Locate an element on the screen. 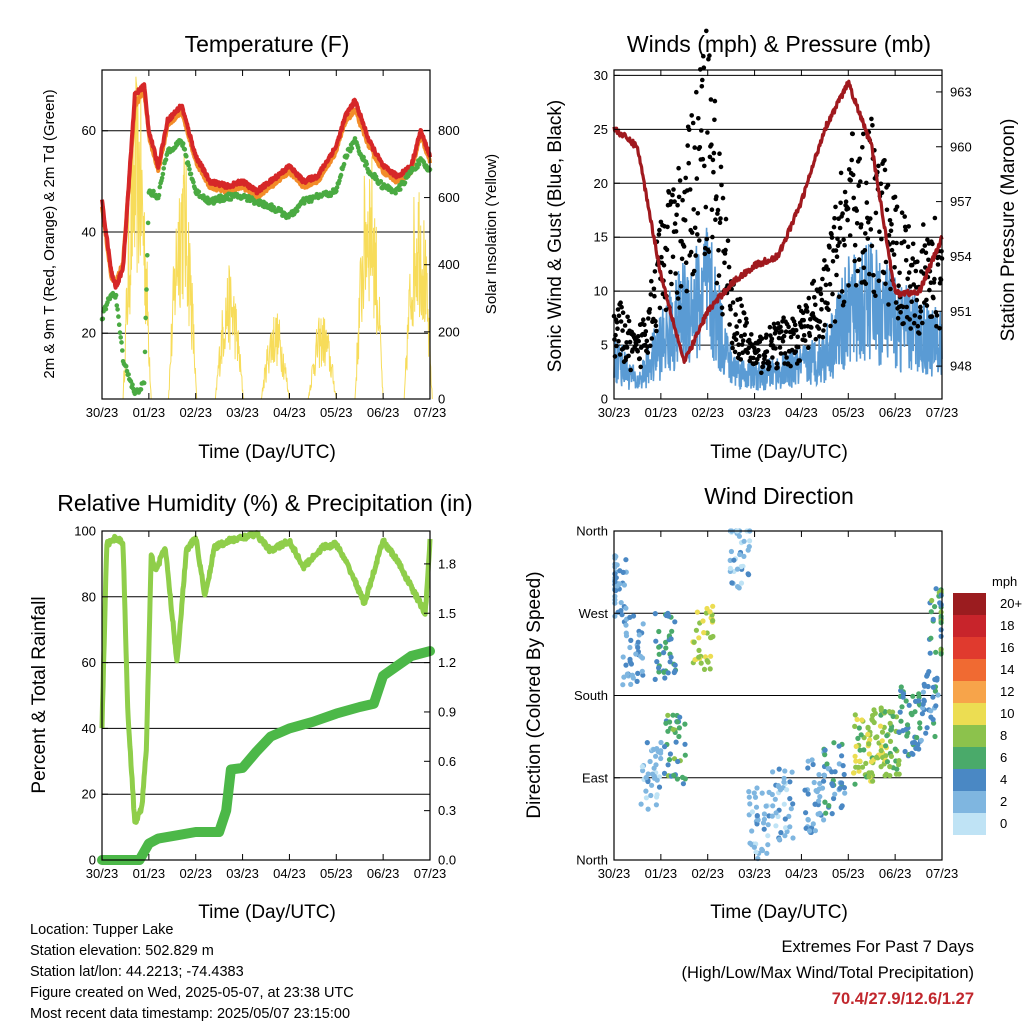  x-tick-label: 05/23 is located at coordinates (848, 873).